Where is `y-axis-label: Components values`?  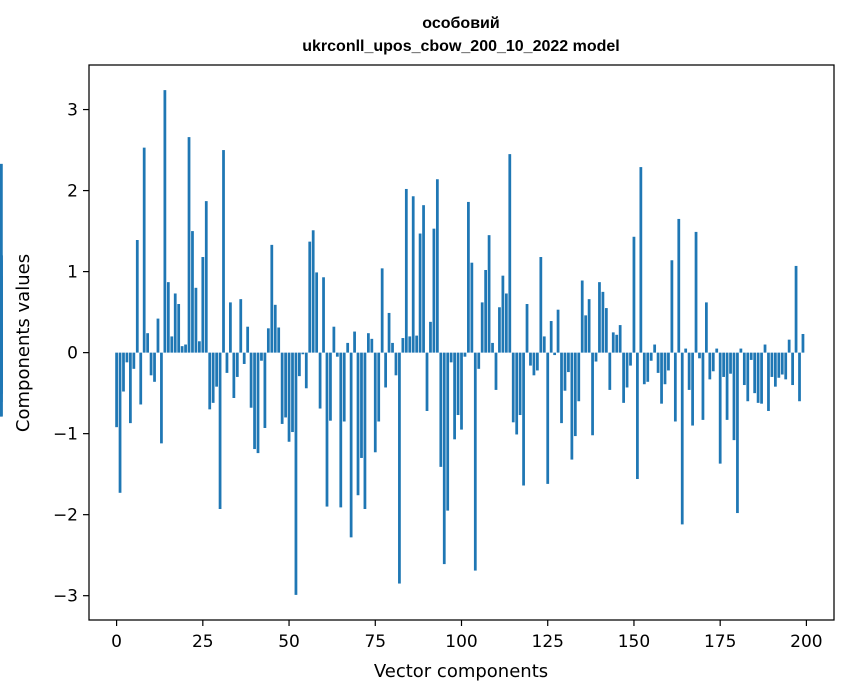
y-axis-label: Components values is located at coordinates (23, 343).